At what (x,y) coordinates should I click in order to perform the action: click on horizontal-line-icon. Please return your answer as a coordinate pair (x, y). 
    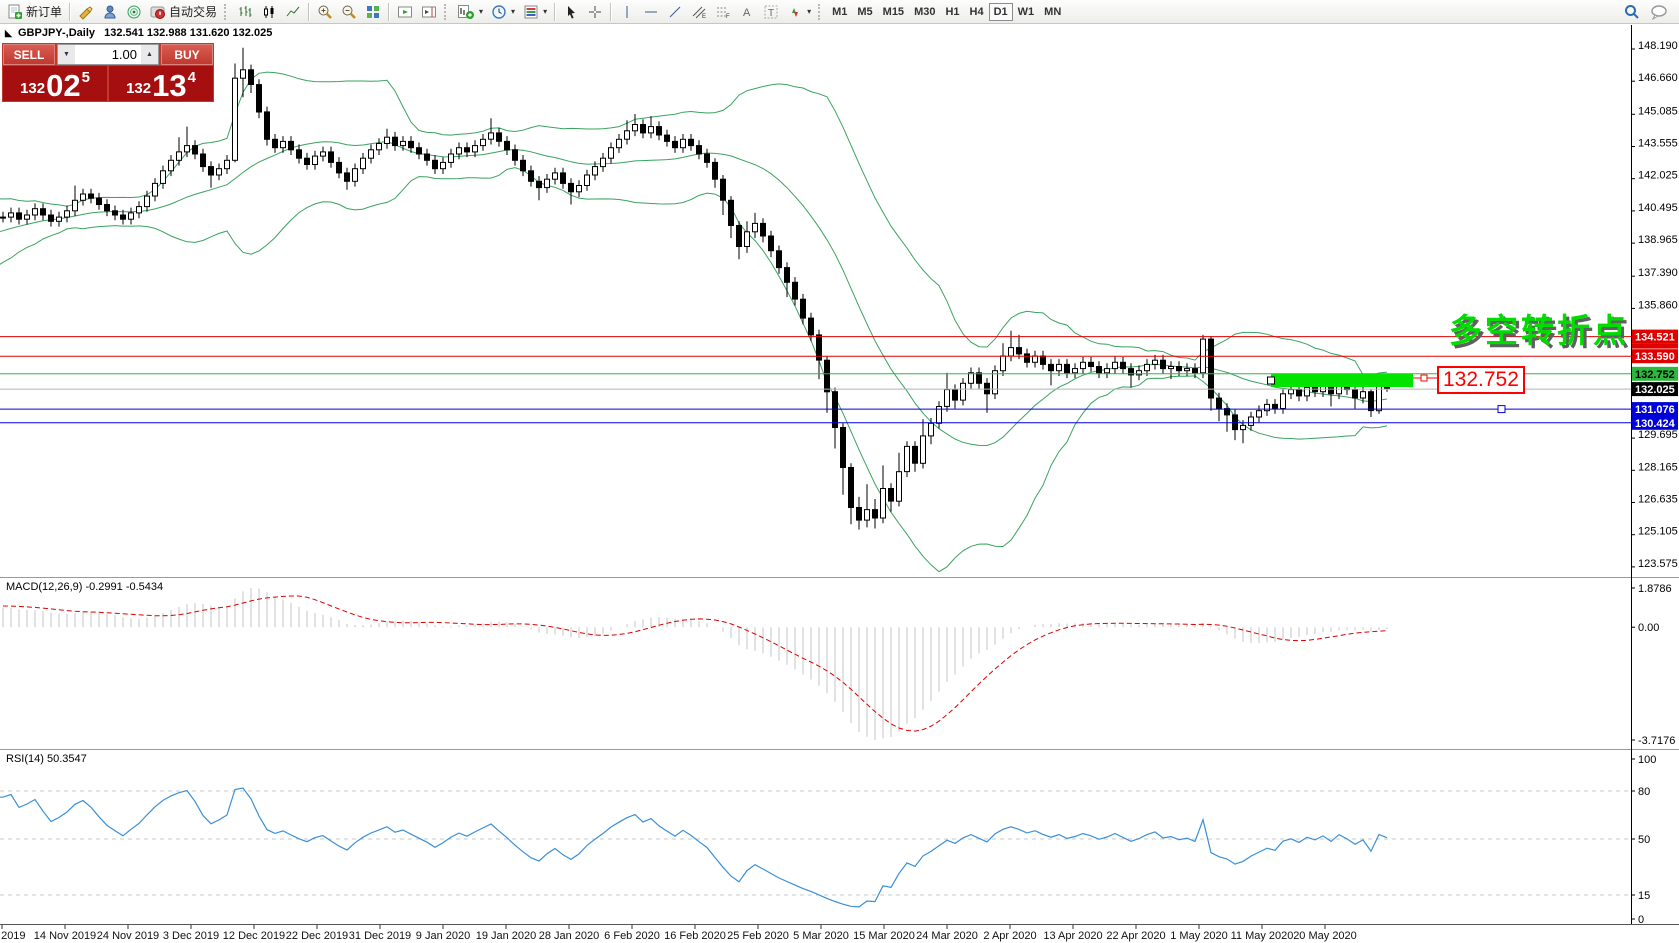
    Looking at the image, I should click on (651, 12).